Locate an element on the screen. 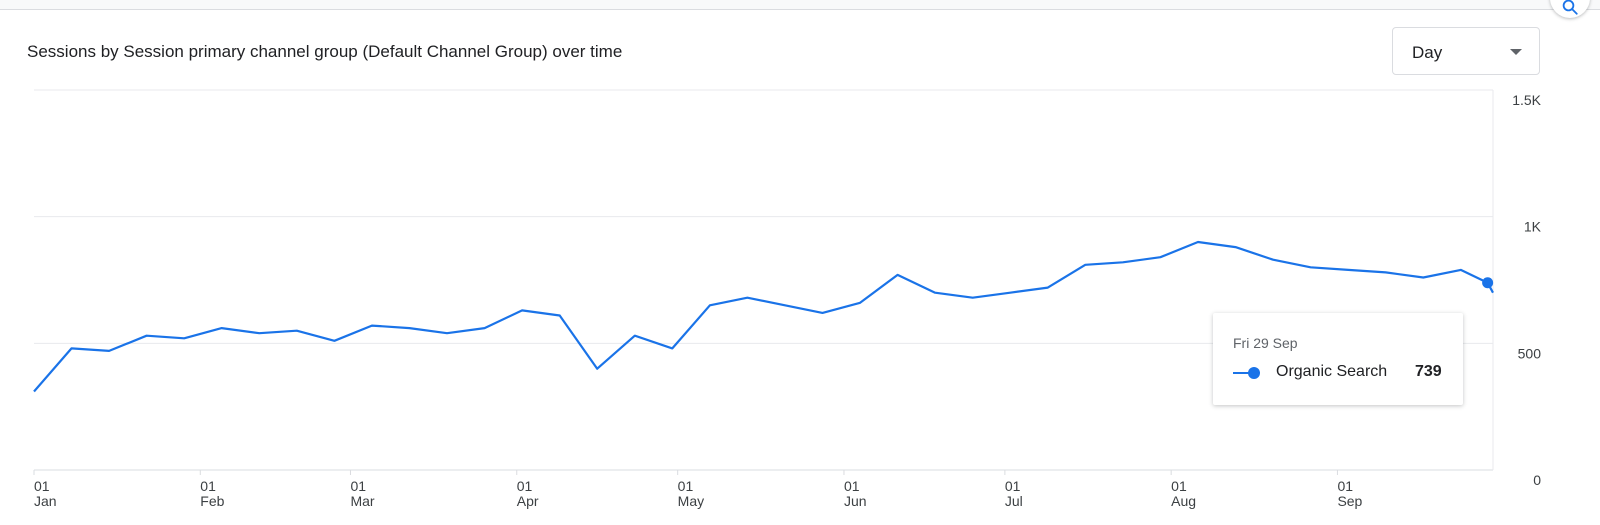 The width and height of the screenshot is (1600, 525). x-tick-month: Feb is located at coordinates (212, 501).